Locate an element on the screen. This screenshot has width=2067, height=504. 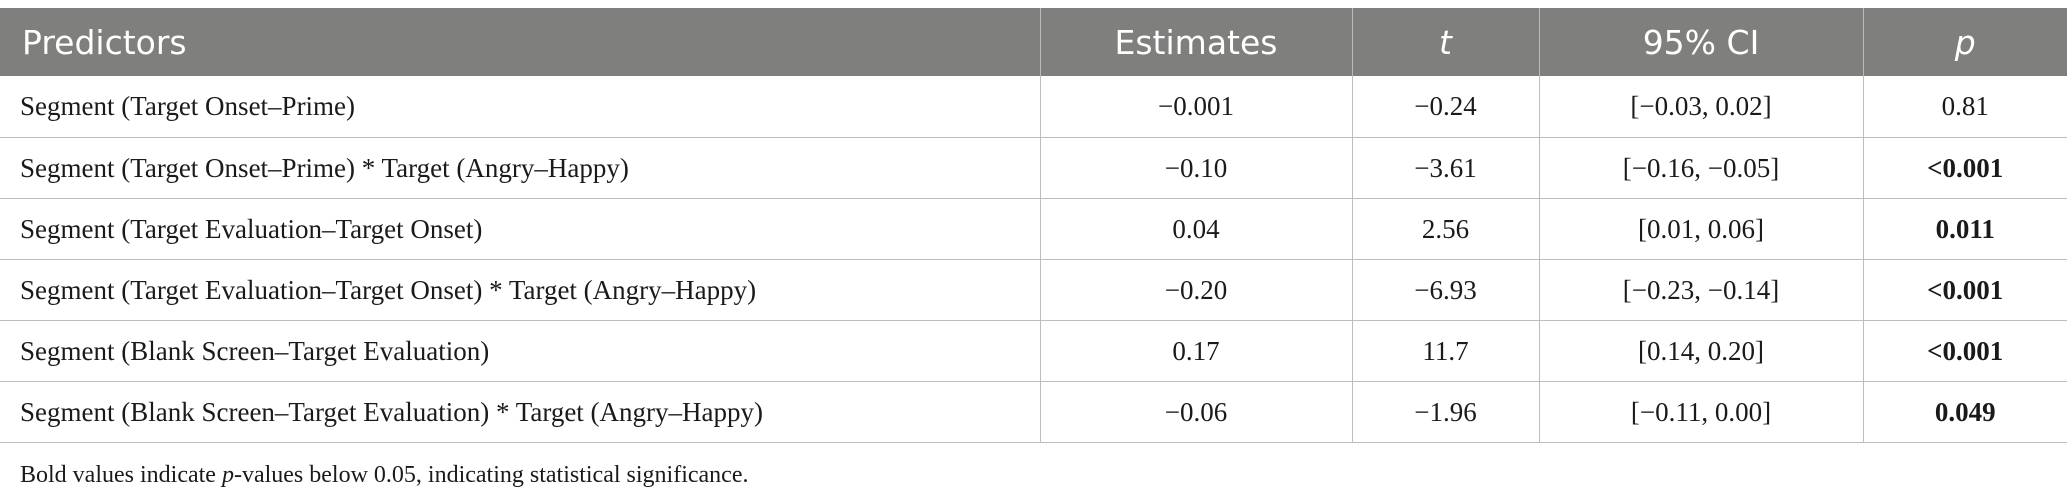
cell-estimate: 0.04 is located at coordinates (1195, 229).